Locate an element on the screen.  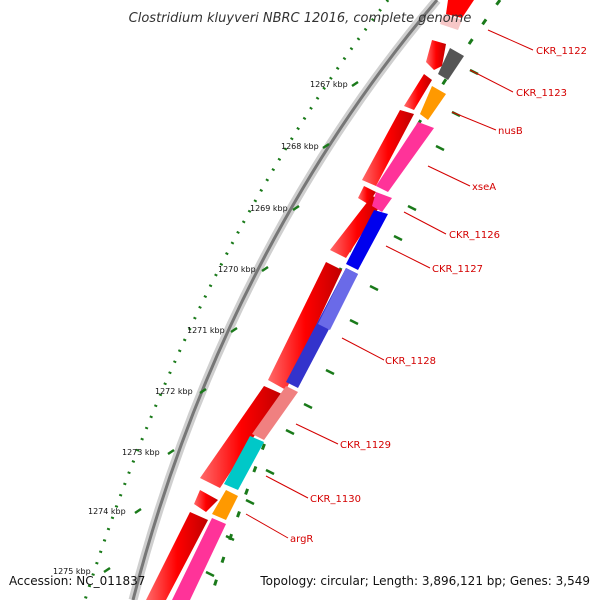
kbp-label: 1270 kbp is located at coordinates (237, 269).